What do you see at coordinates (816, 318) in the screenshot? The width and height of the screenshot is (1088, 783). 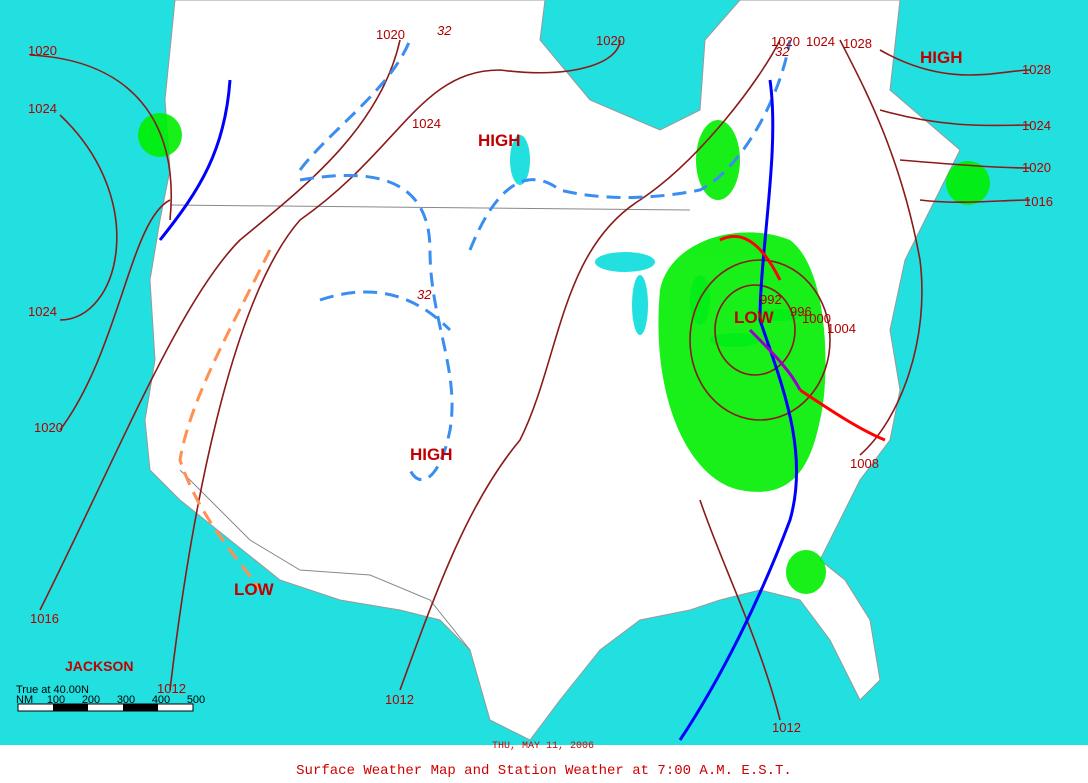 I see `isobar-label: 1000` at bounding box center [816, 318].